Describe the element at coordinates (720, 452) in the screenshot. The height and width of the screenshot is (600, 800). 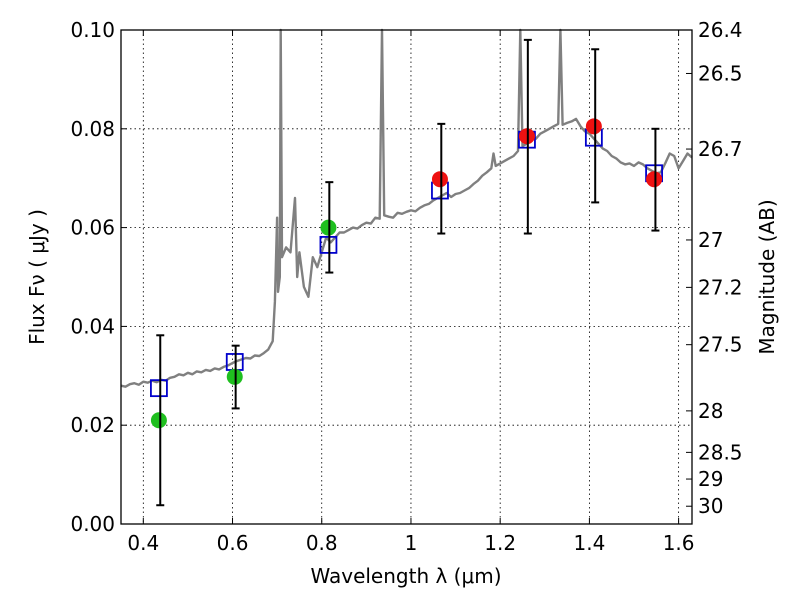
I see `right-tick-label: 28.5` at that location.